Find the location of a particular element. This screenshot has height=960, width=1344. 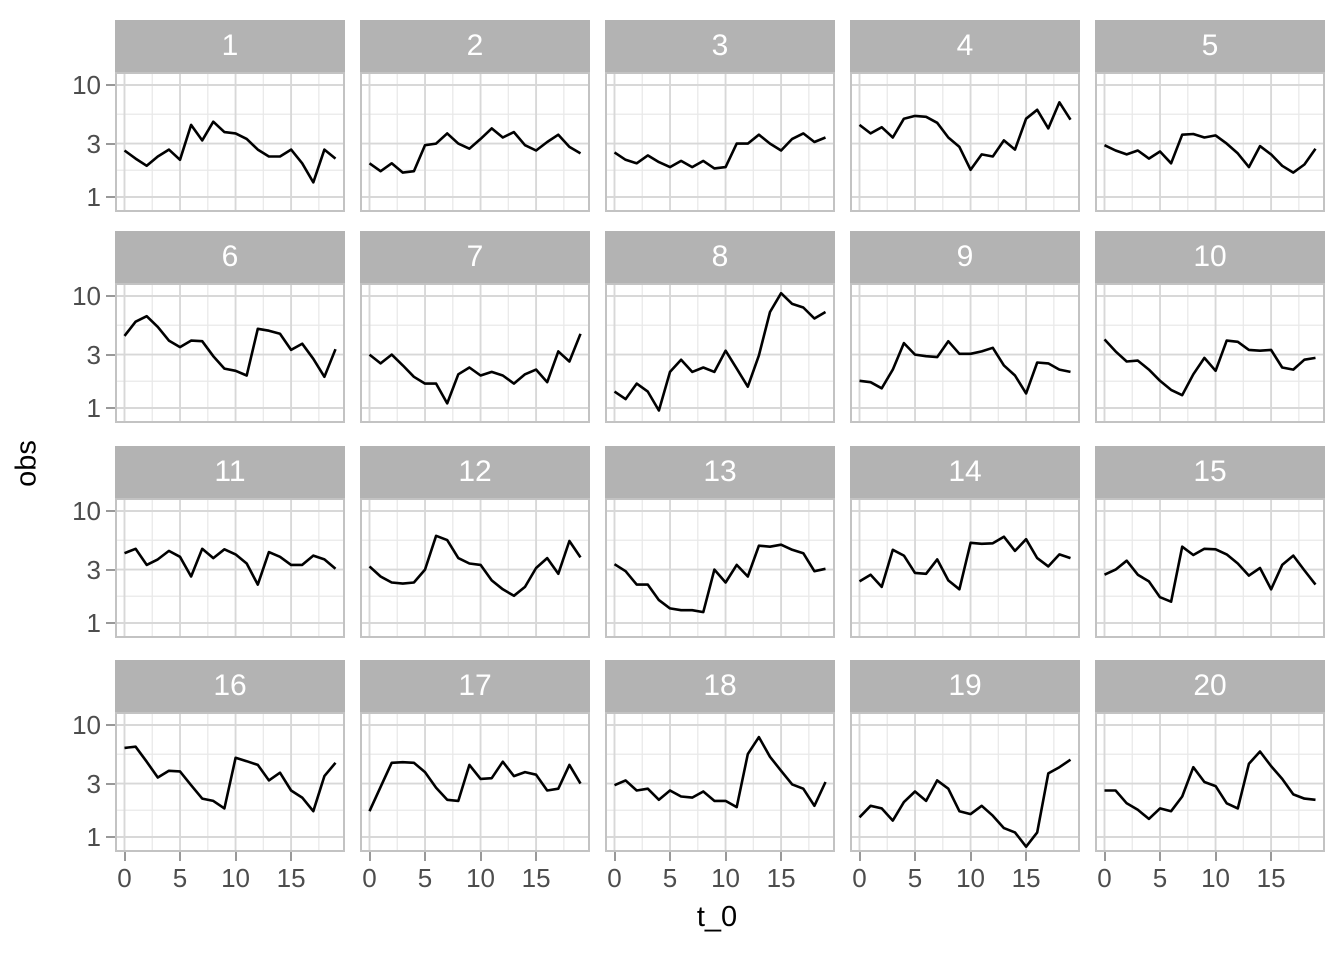

facet-panel: 13 is located at coordinates (720, 542).